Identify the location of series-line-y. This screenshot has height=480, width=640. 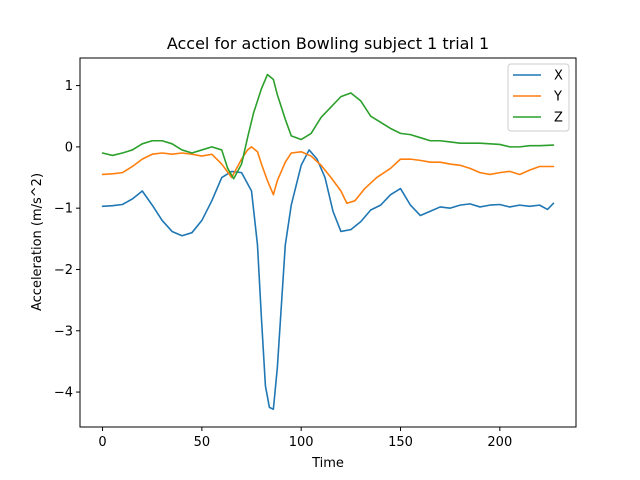
(328, 175).